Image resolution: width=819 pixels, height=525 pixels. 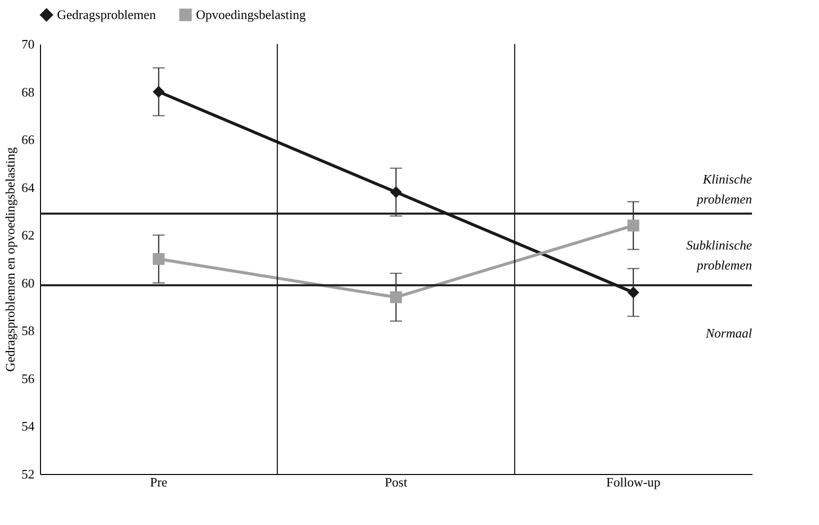 I want to click on annotation: Normaal, so click(x=728, y=332).